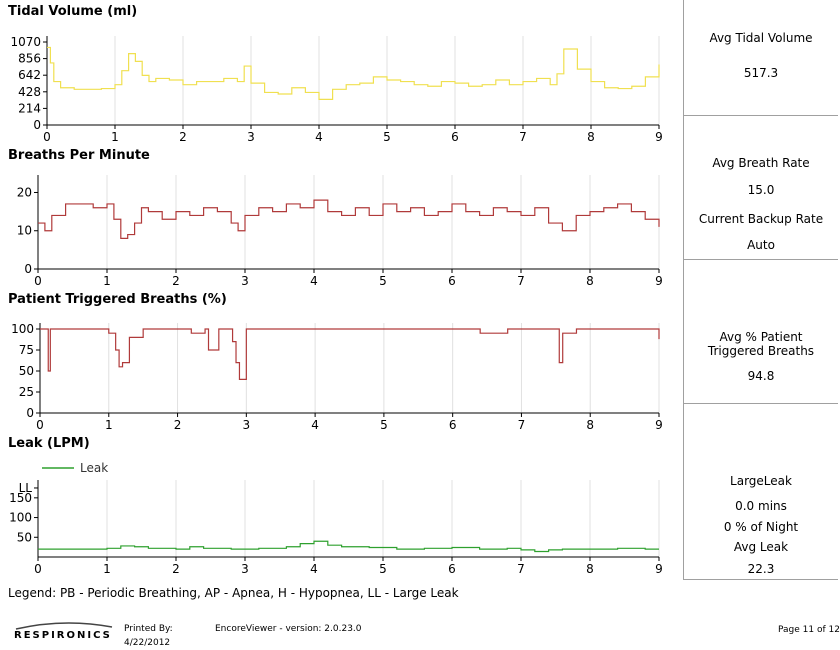  I want to click on avg-leak-label: Avg Leak, so click(761, 547).